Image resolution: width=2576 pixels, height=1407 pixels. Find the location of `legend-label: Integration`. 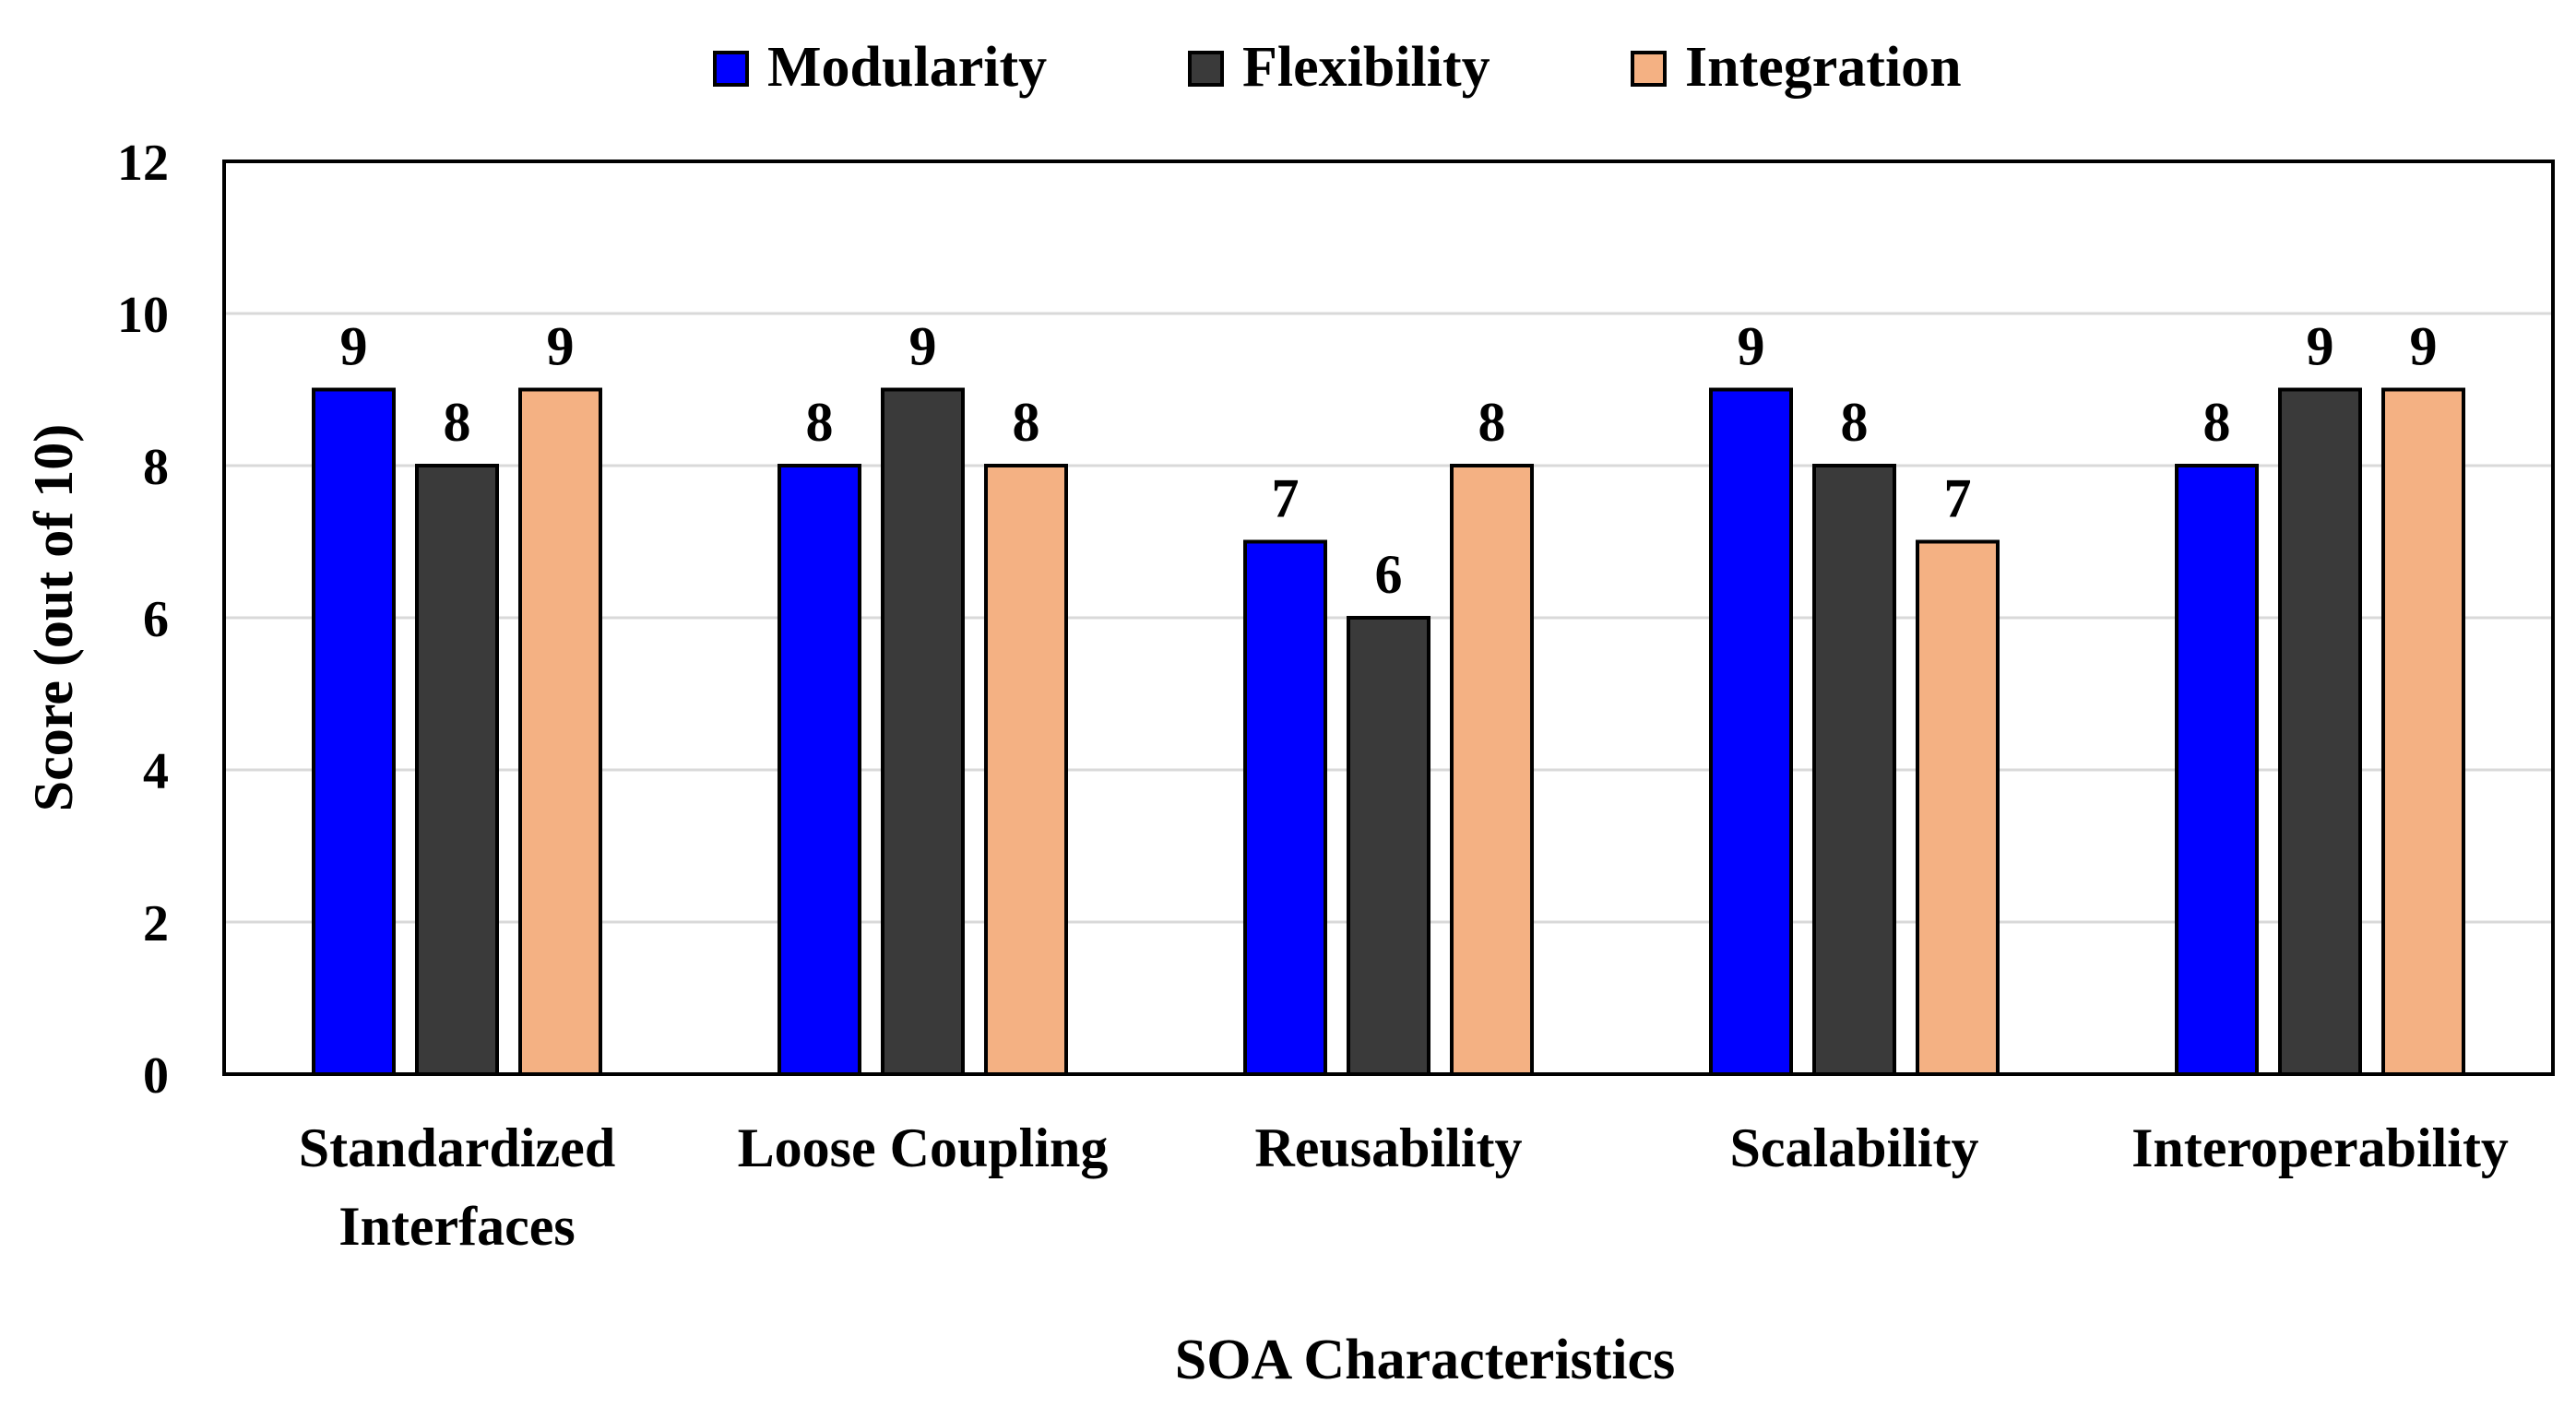

legend-label: Integration is located at coordinates (1823, 67).